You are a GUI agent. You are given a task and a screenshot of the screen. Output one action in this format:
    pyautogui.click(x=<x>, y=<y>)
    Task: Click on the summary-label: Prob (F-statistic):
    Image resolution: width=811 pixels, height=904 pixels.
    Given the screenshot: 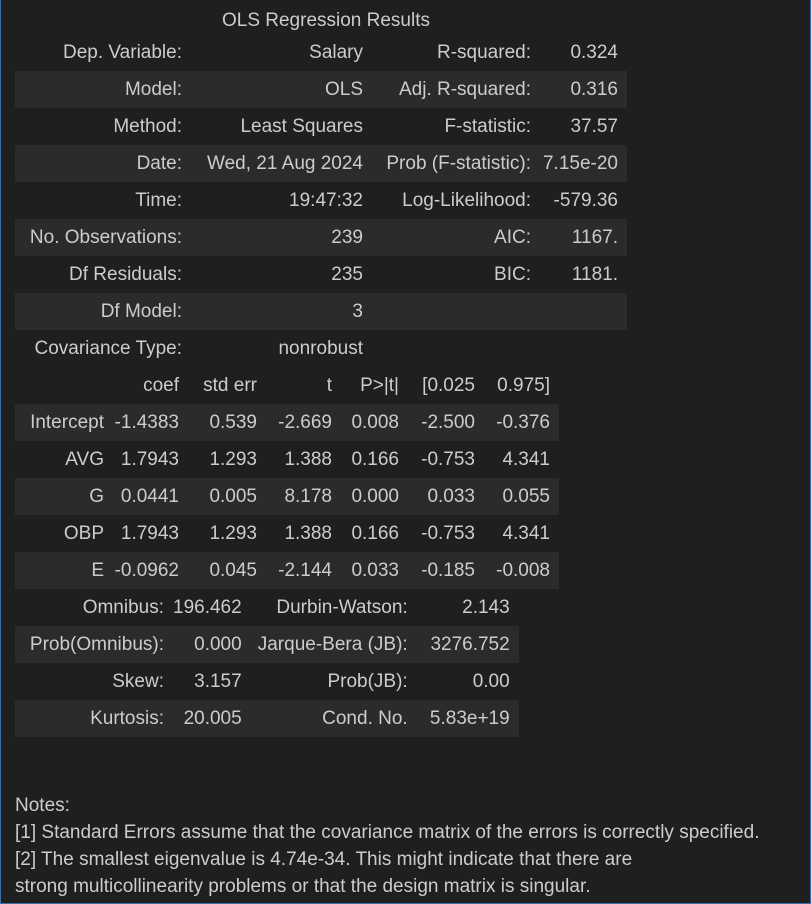 What is the action you would take?
    pyautogui.click(x=447, y=163)
    